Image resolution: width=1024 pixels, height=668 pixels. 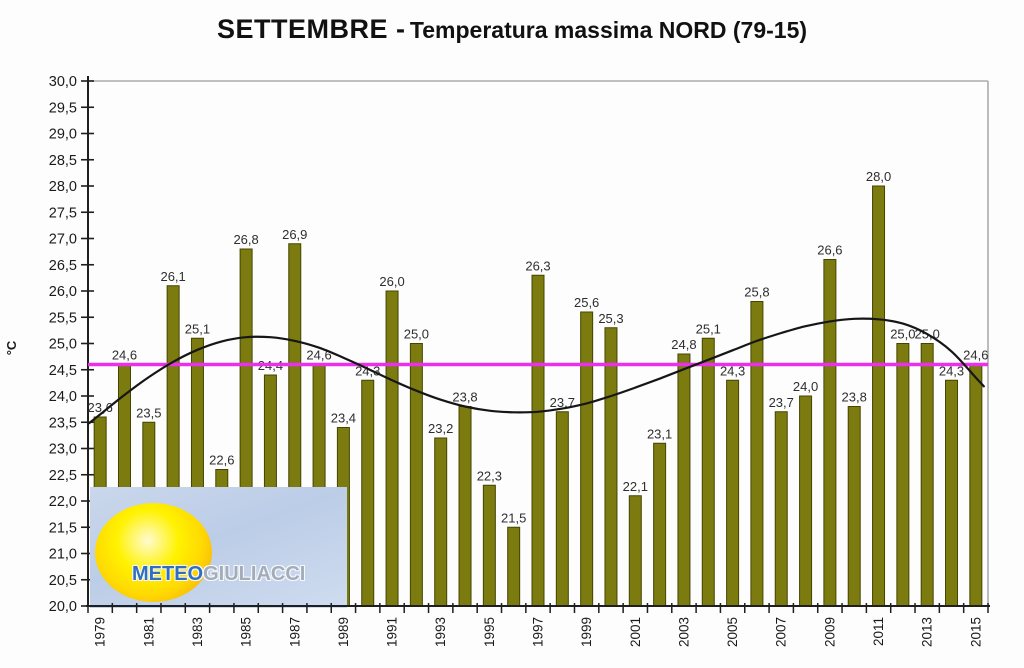 I want to click on y-tick-label: 24,0, so click(x=63, y=397).